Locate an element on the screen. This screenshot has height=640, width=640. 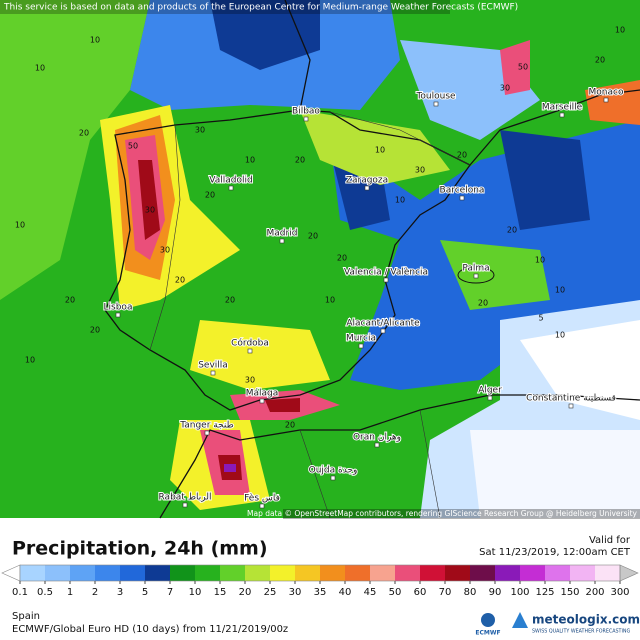
legend-tick-label: 300 is located at coordinates (619, 592).